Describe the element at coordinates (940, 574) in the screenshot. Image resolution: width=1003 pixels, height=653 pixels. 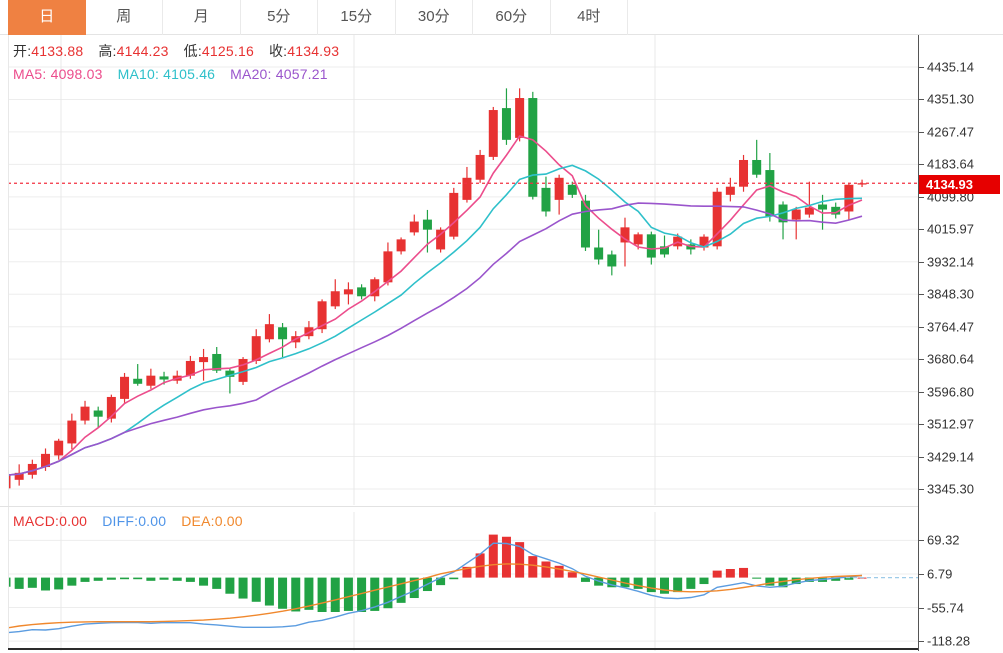
I see `axis-label: 6.79` at that location.